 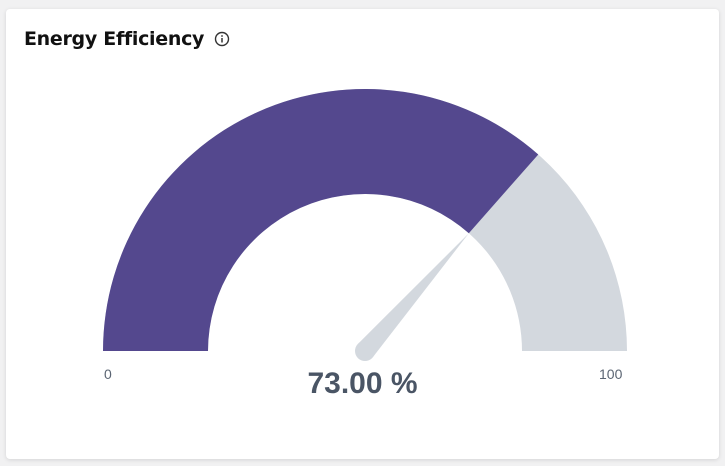 What do you see at coordinates (108, 374) in the screenshot?
I see `gauge-min-label: 0` at bounding box center [108, 374].